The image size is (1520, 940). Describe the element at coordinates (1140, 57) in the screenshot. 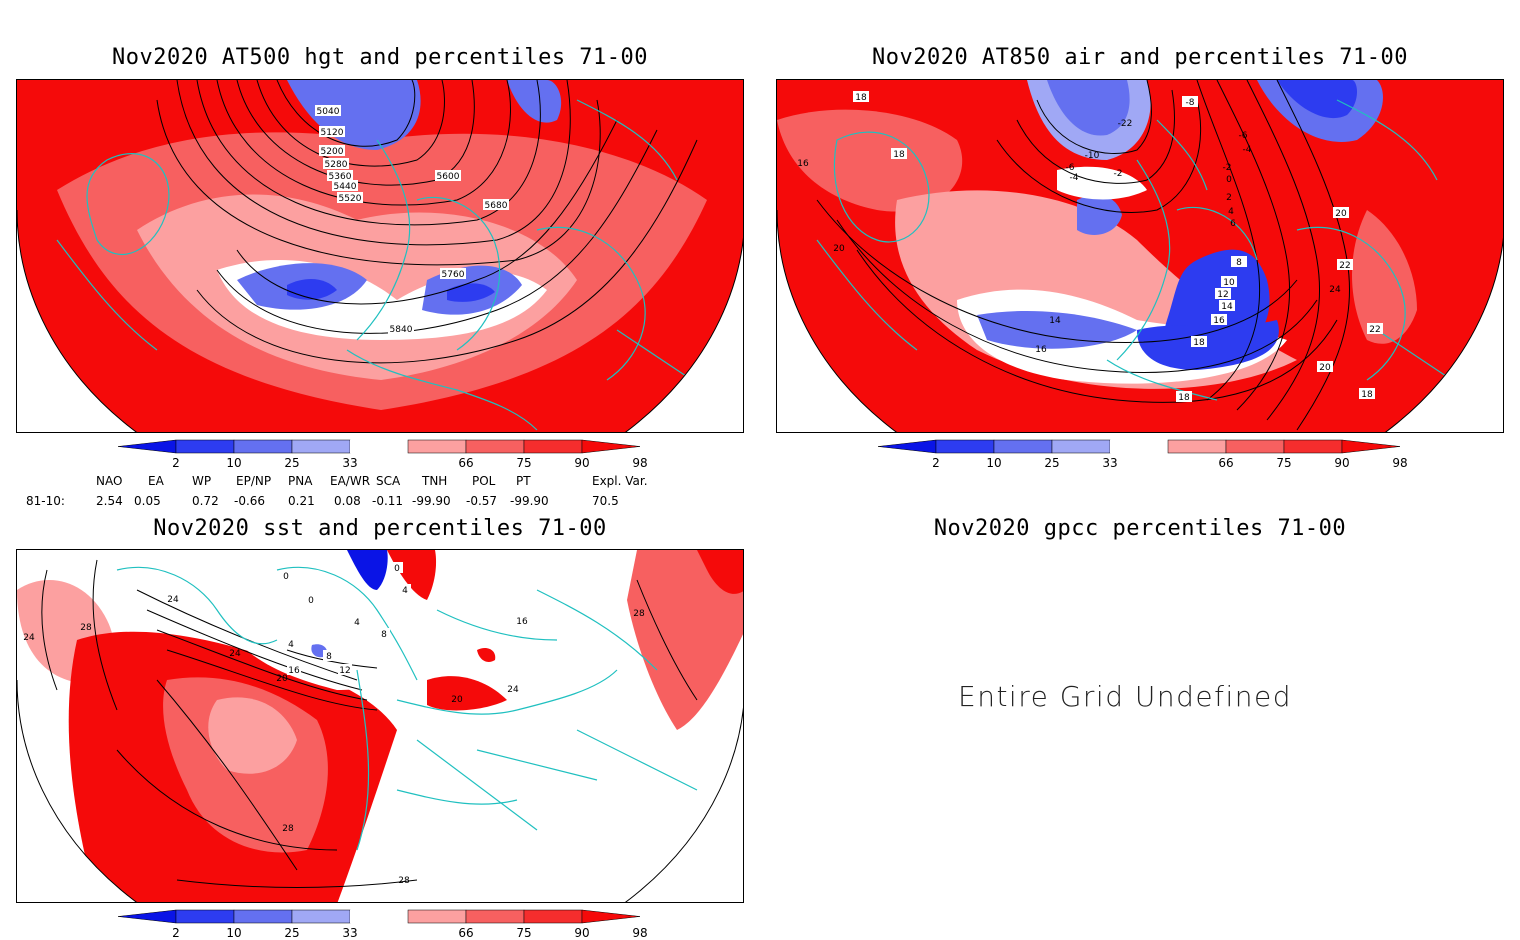

I see `air-panel-title: Nov2020 AT850 air and percentiles 71-00` at that location.